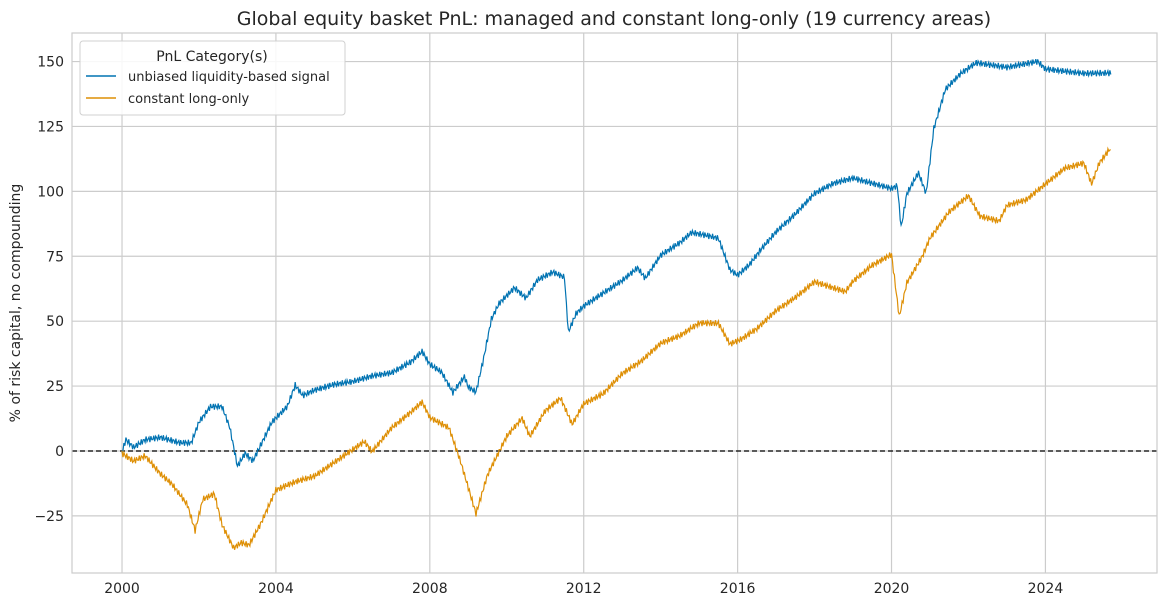 The width and height of the screenshot is (1166, 615). Describe the element at coordinates (50, 192) in the screenshot. I see `y-tick-label: 100` at that location.